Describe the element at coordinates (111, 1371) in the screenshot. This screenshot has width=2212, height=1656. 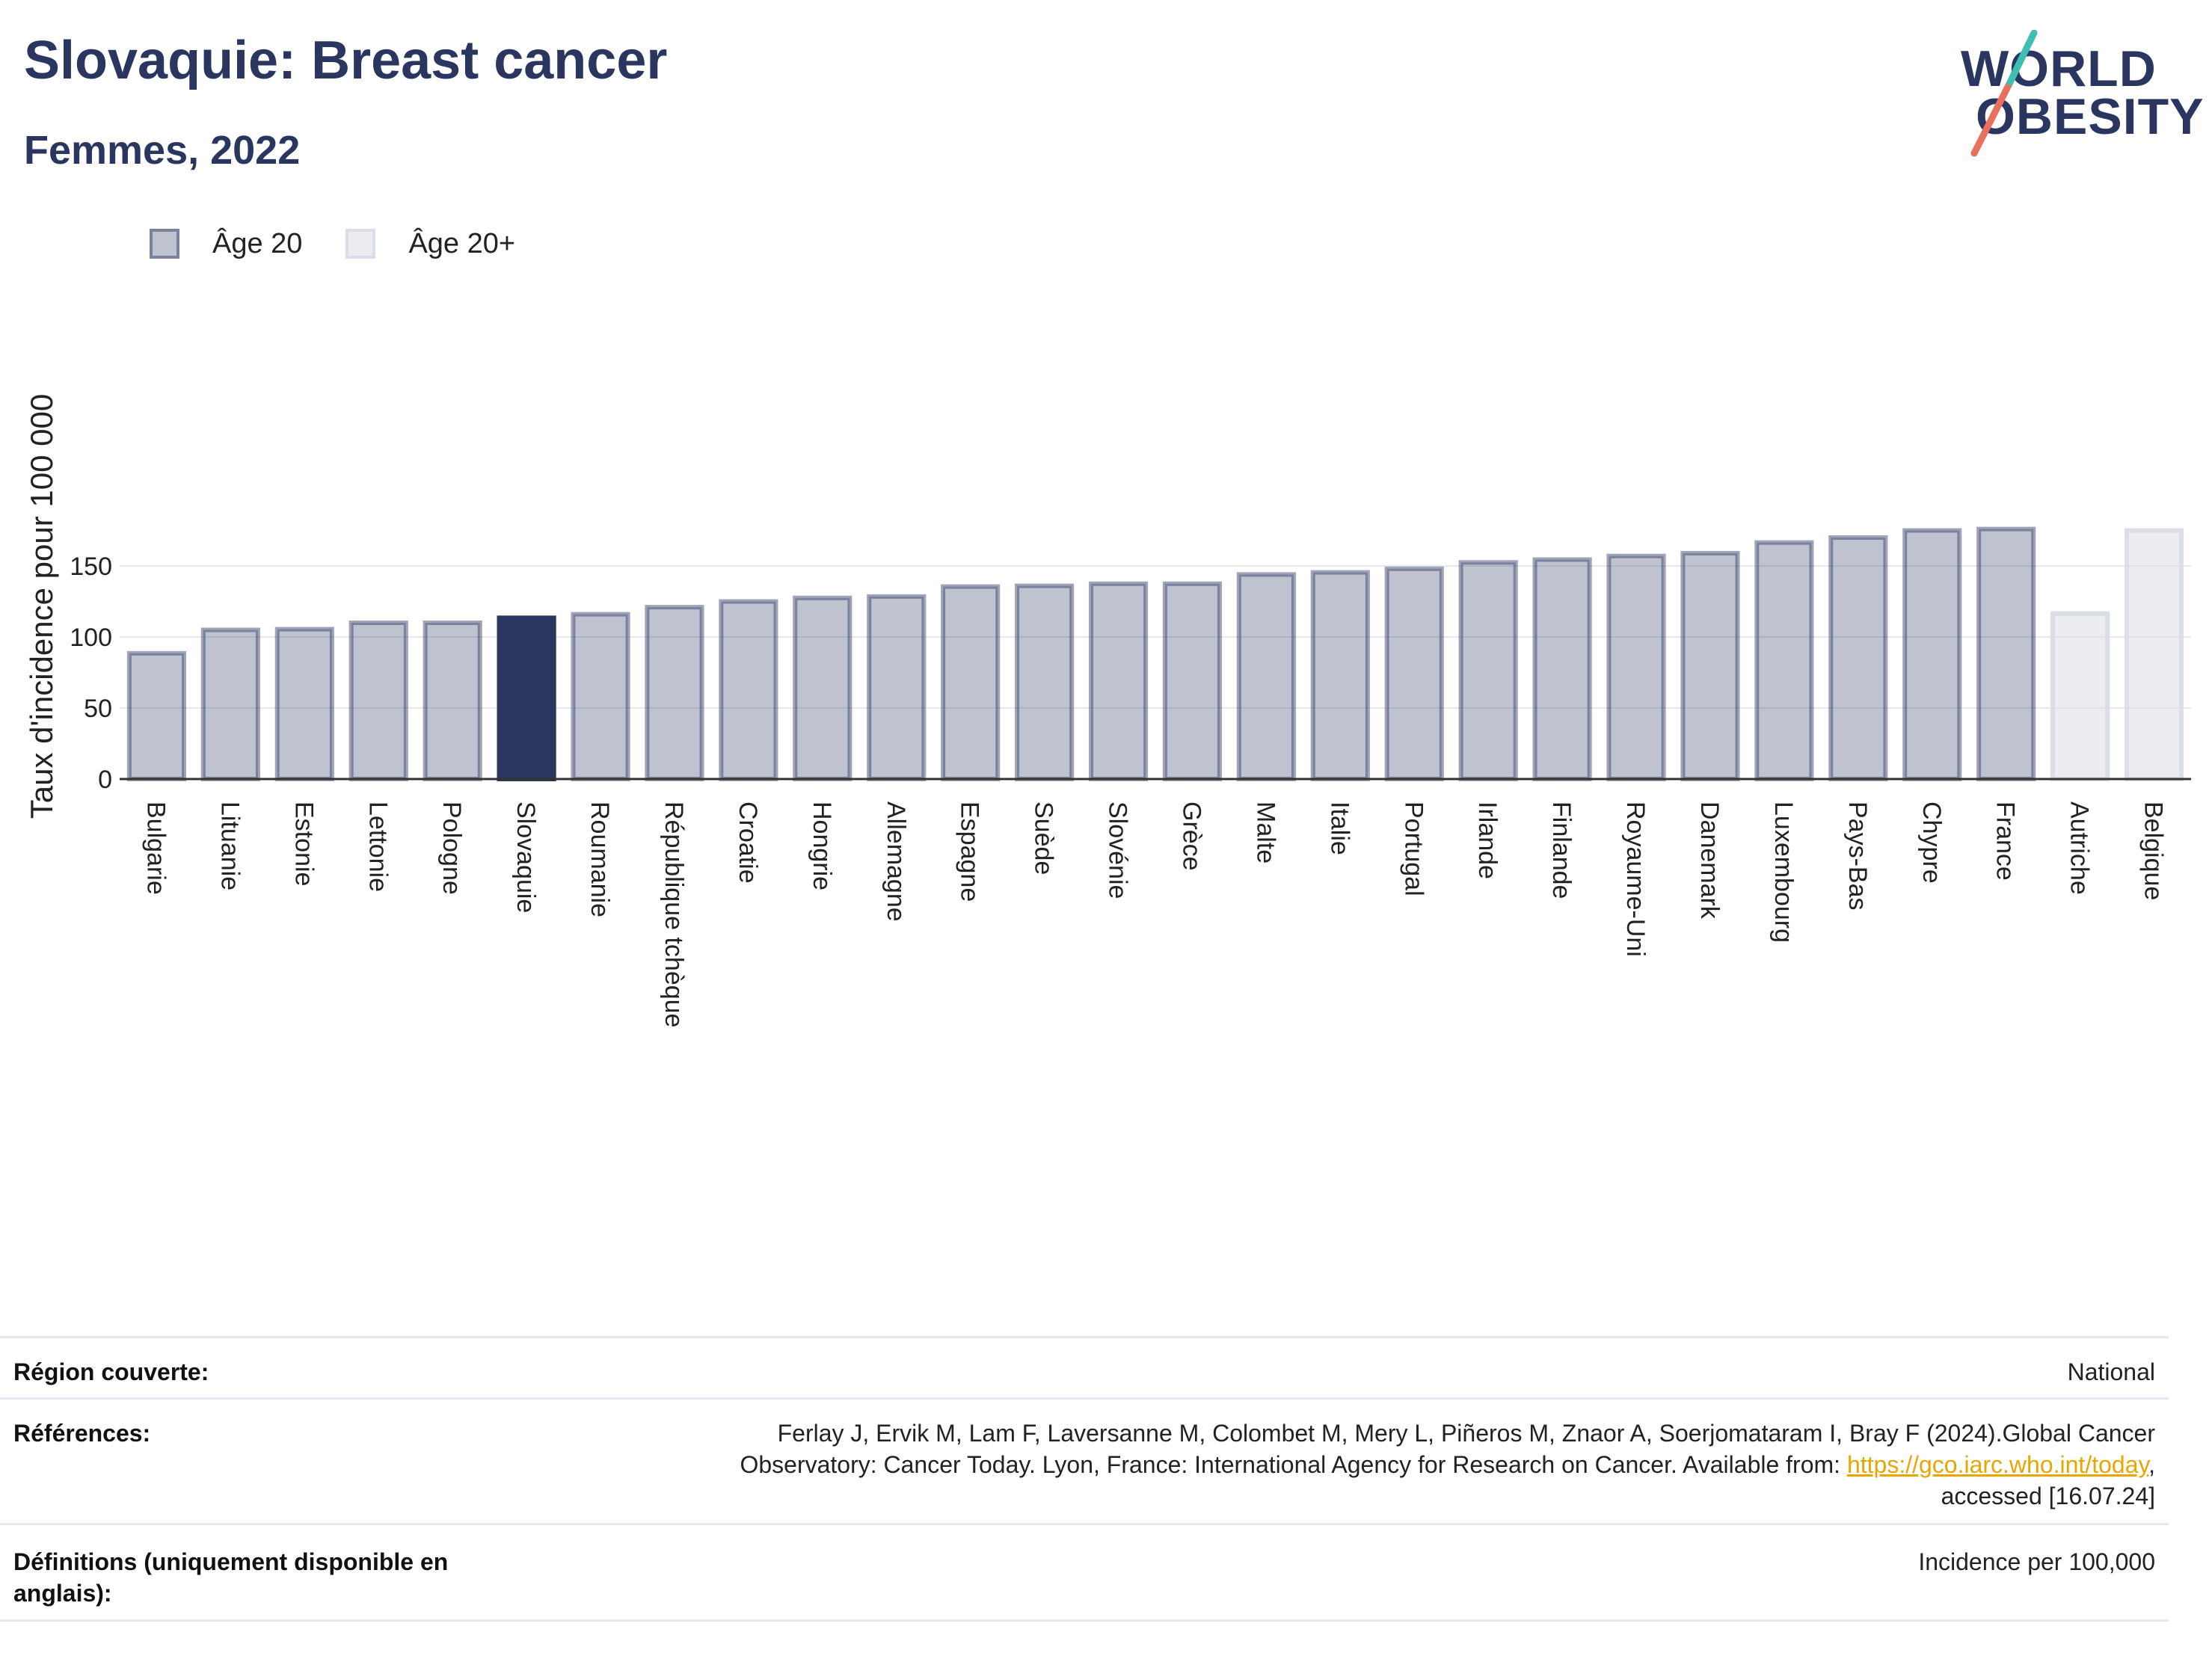
I see `region-key: Région couverte:` at that location.